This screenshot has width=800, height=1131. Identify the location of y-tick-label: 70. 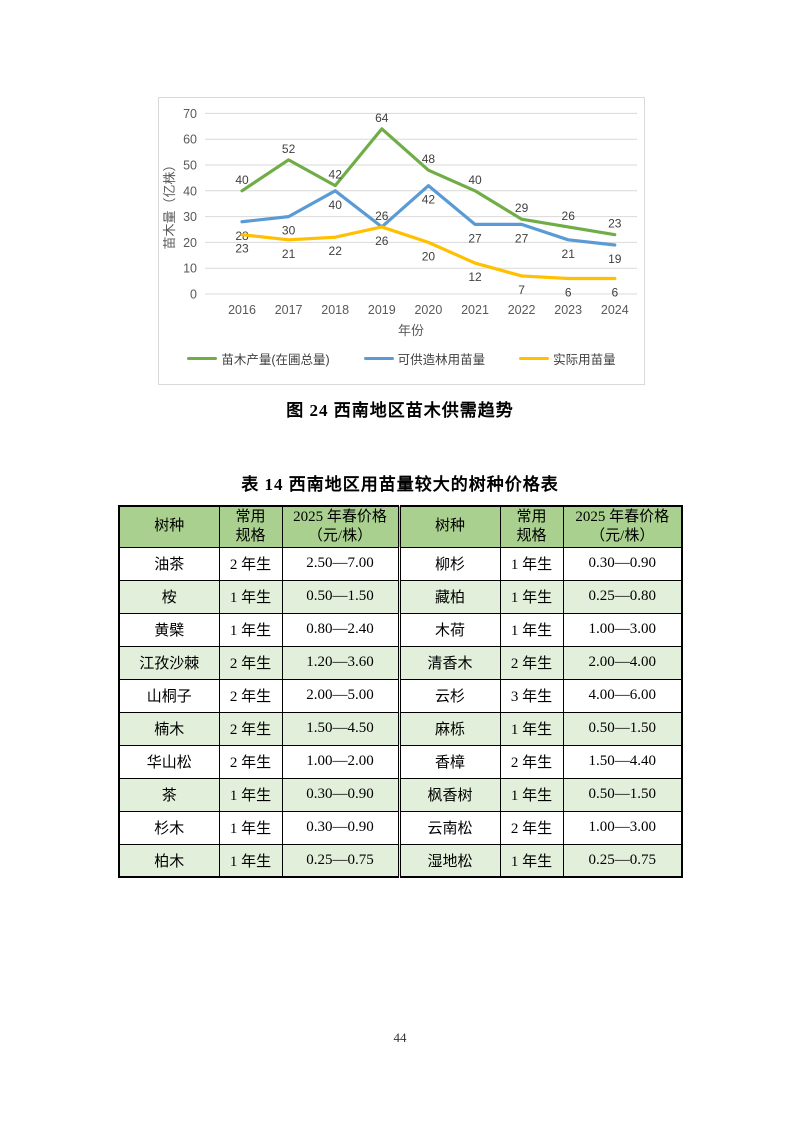
(190, 114).